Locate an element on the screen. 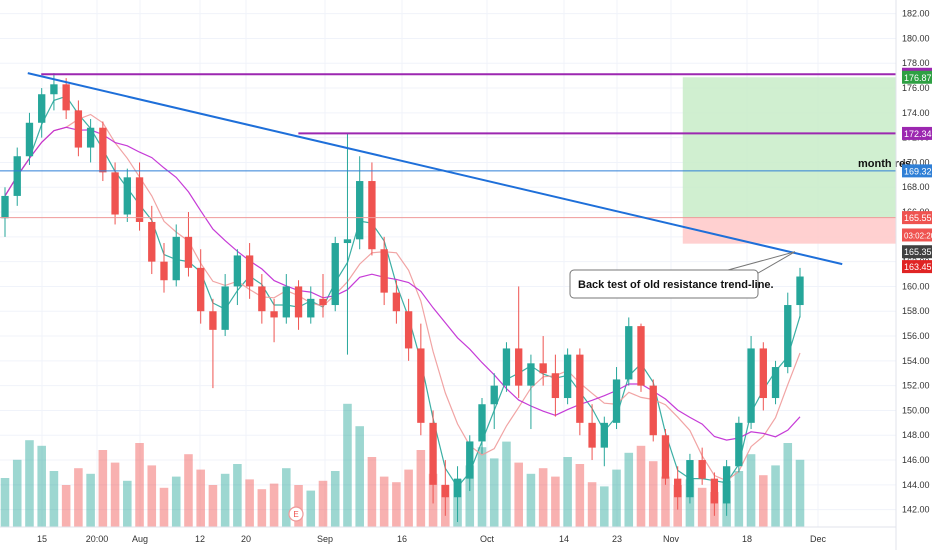 This screenshot has height=555, width=932. target-zone is located at coordinates (789, 147).